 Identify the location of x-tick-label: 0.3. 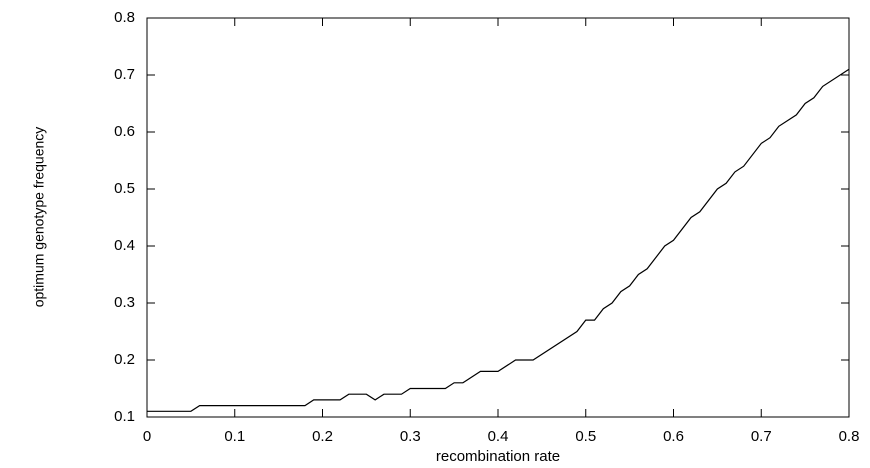
(410, 436).